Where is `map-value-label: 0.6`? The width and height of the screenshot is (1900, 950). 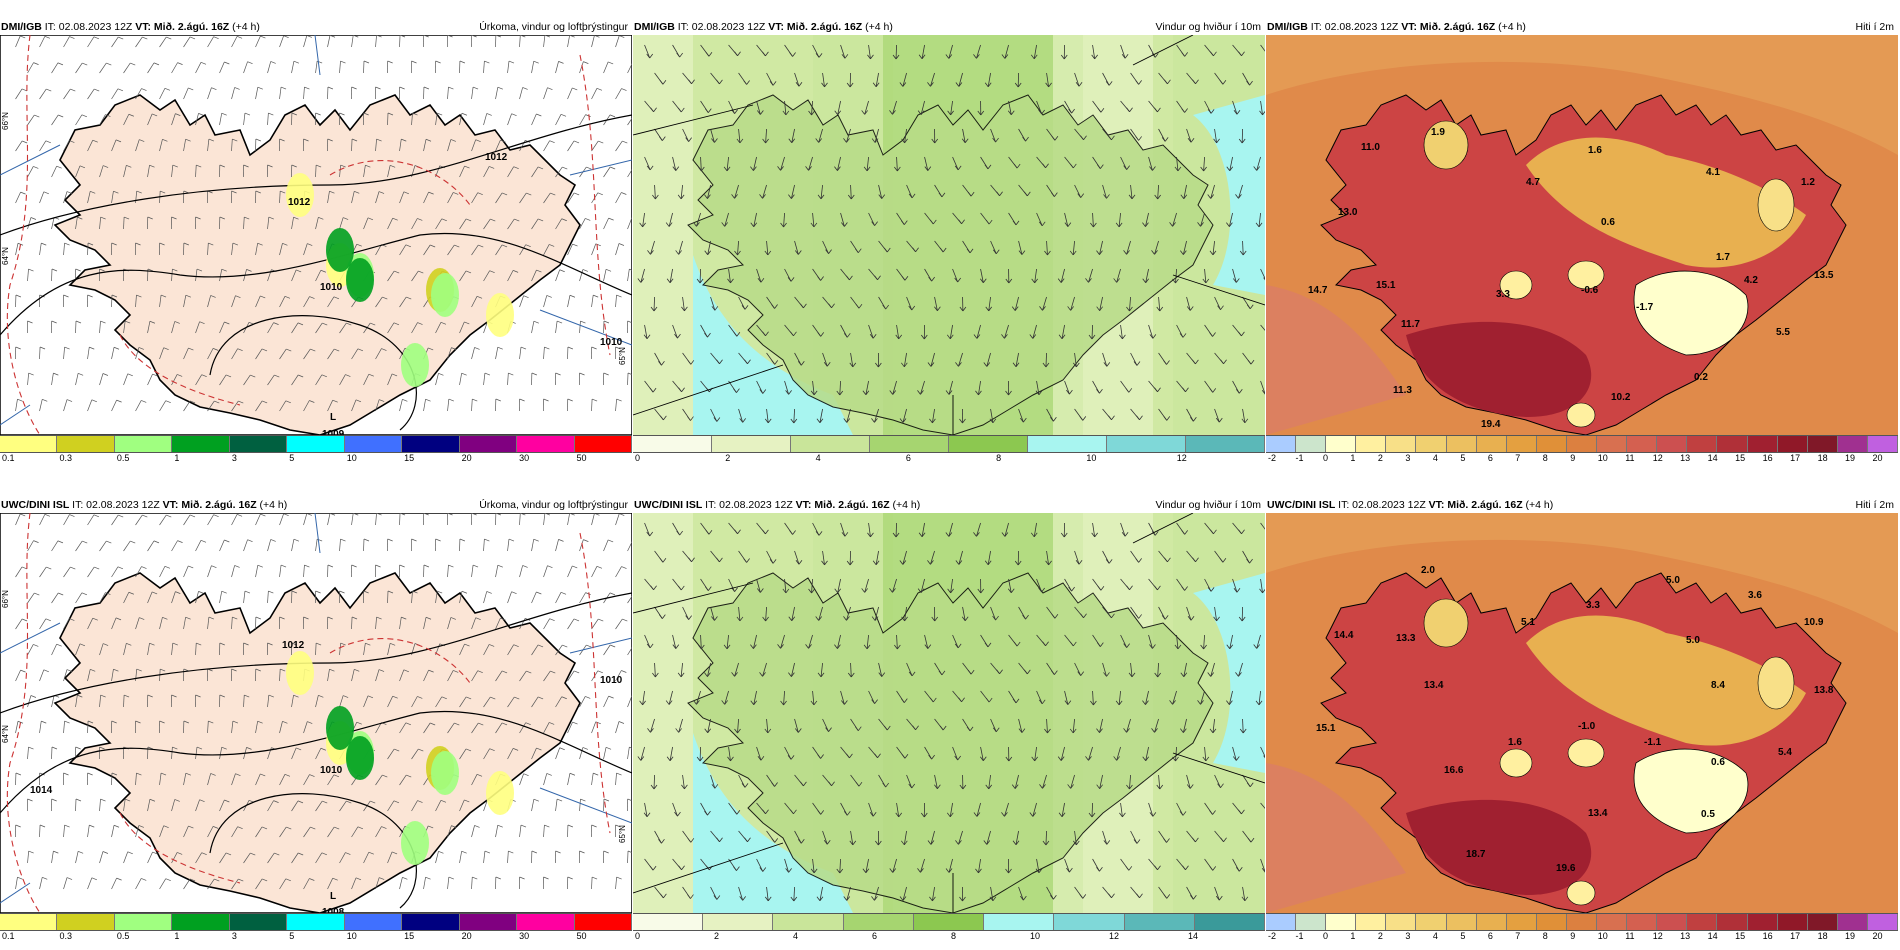 map-value-label: 0.6 is located at coordinates (1718, 762).